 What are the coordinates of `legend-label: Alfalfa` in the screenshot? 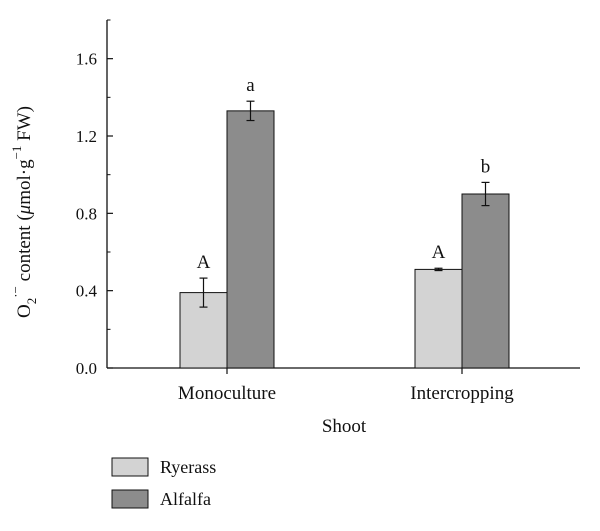 It's located at (185, 499).